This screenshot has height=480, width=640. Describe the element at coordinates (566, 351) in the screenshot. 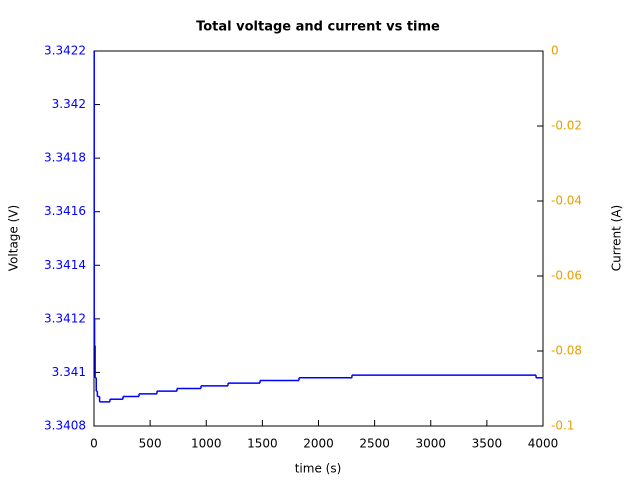

I see `y2-tick-label: -0.08` at that location.